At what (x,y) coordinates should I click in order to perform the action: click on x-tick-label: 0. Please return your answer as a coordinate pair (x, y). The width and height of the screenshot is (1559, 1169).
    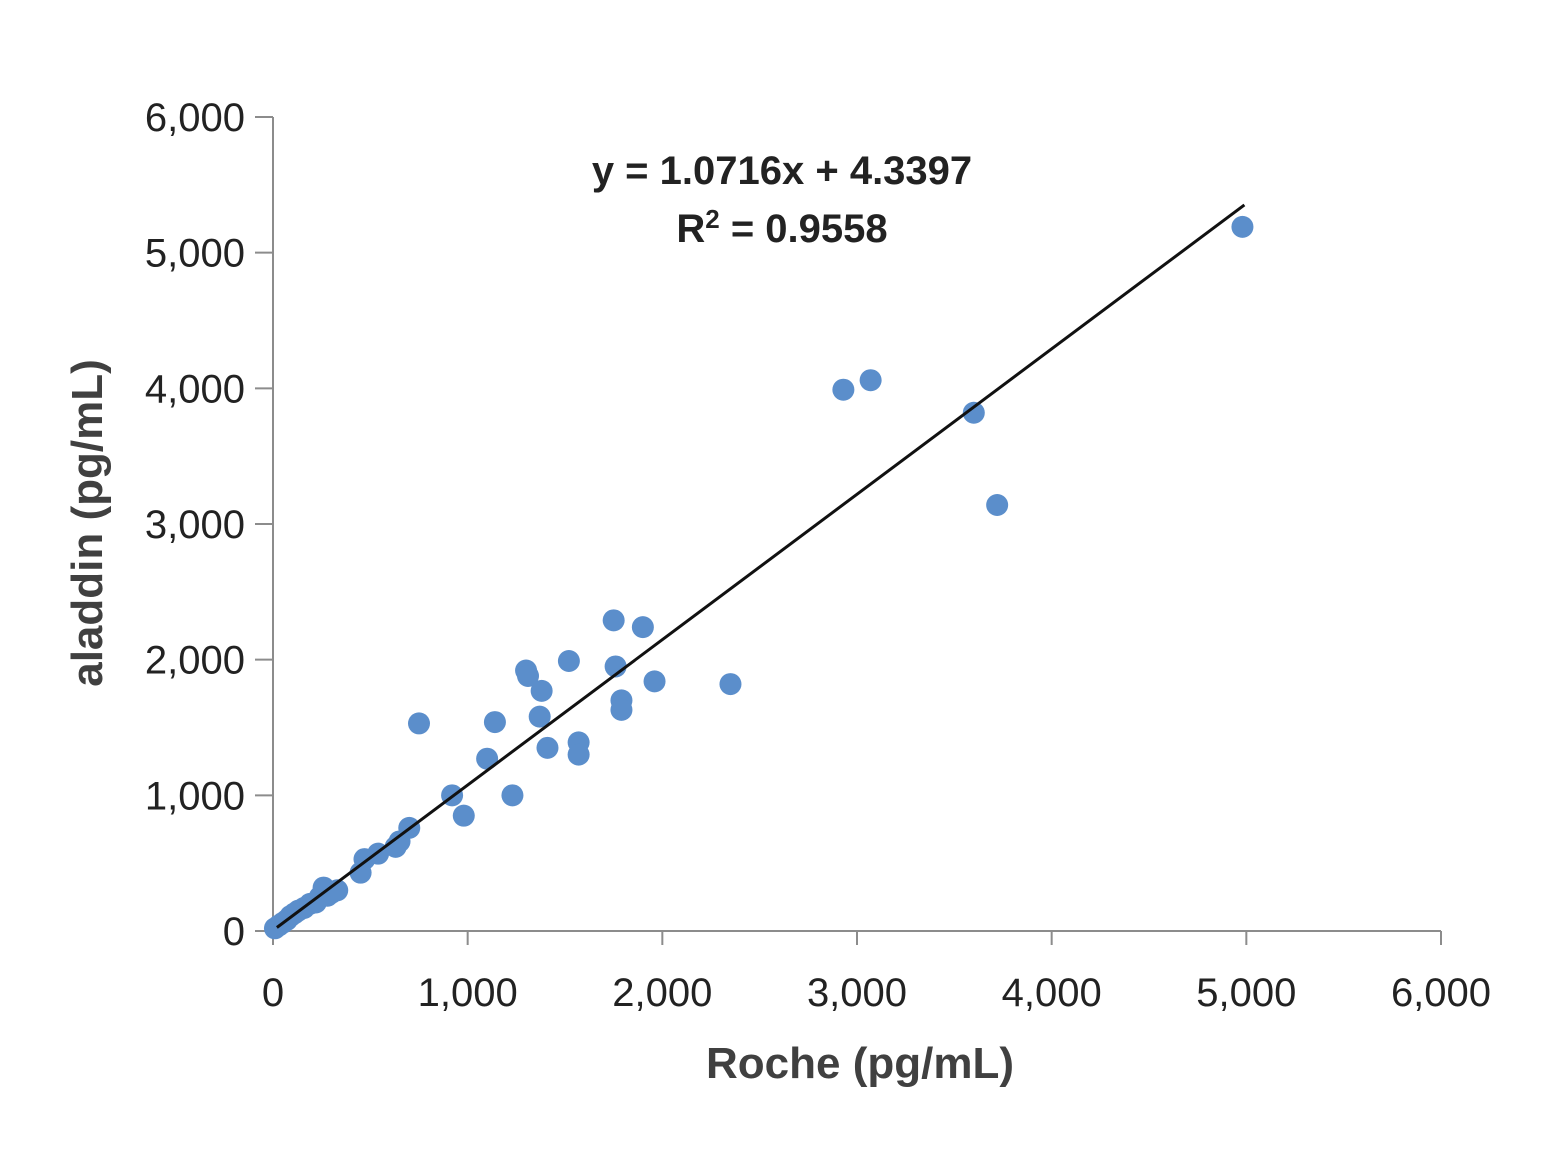
    Looking at the image, I should click on (273, 993).